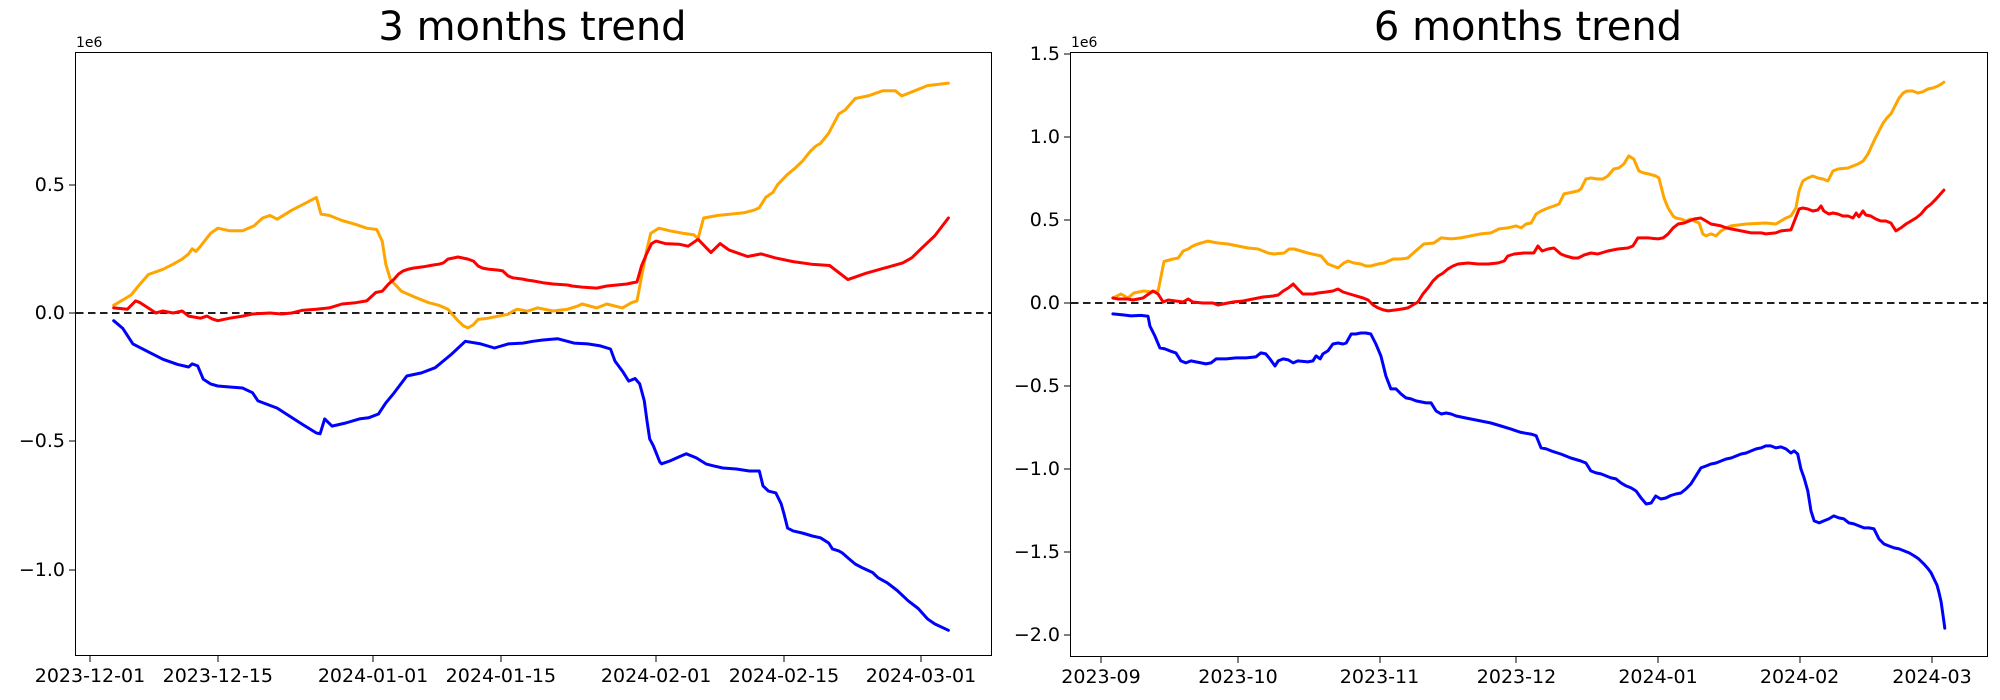 The width and height of the screenshot is (2000, 700). What do you see at coordinates (90, 676) in the screenshot?
I see `x-tick-label: 2023-12-01` at bounding box center [90, 676].